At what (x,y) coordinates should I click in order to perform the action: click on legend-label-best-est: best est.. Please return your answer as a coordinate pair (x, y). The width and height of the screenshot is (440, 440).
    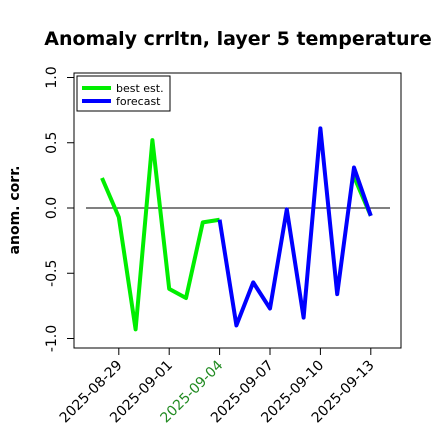
    Looking at the image, I should click on (140, 88).